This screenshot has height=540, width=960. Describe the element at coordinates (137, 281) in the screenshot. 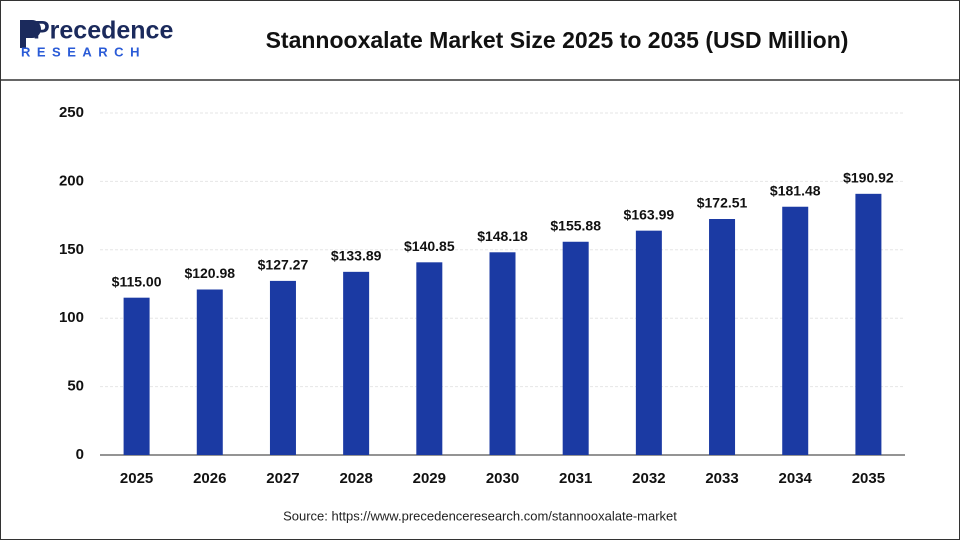

I see `value-label: $115.00` at that location.